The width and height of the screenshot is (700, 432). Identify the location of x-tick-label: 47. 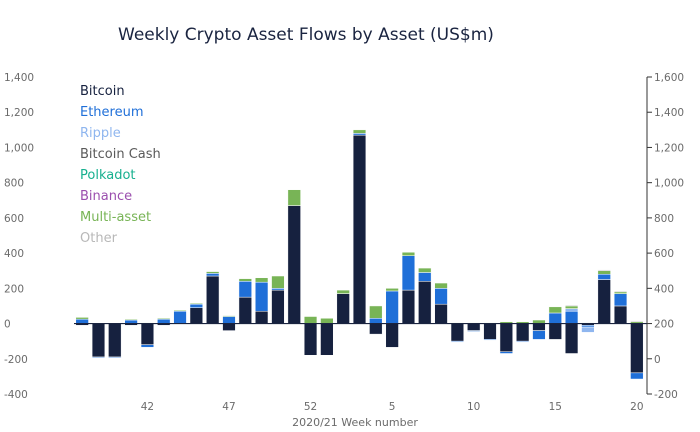
(228, 407).